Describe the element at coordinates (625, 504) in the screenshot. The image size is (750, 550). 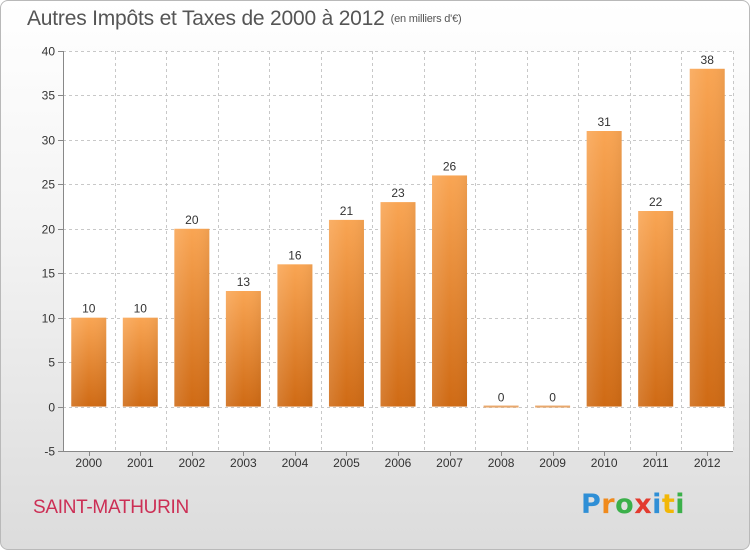
I see `logo-letter: o` at that location.